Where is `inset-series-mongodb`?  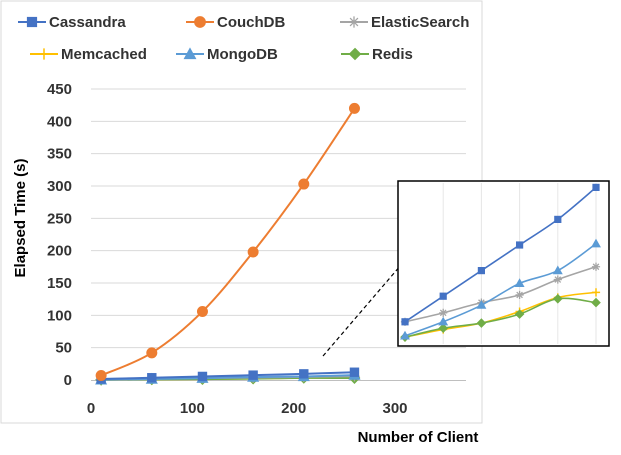
inset-series-mongodb is located at coordinates (500, 289).